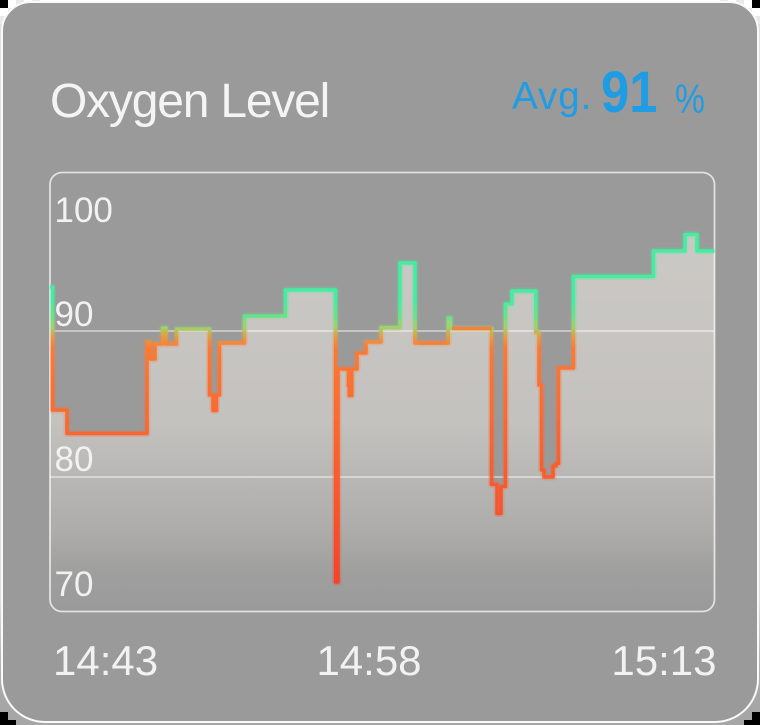  Describe the element at coordinates (74, 584) in the screenshot. I see `svg-text: 70` at that location.